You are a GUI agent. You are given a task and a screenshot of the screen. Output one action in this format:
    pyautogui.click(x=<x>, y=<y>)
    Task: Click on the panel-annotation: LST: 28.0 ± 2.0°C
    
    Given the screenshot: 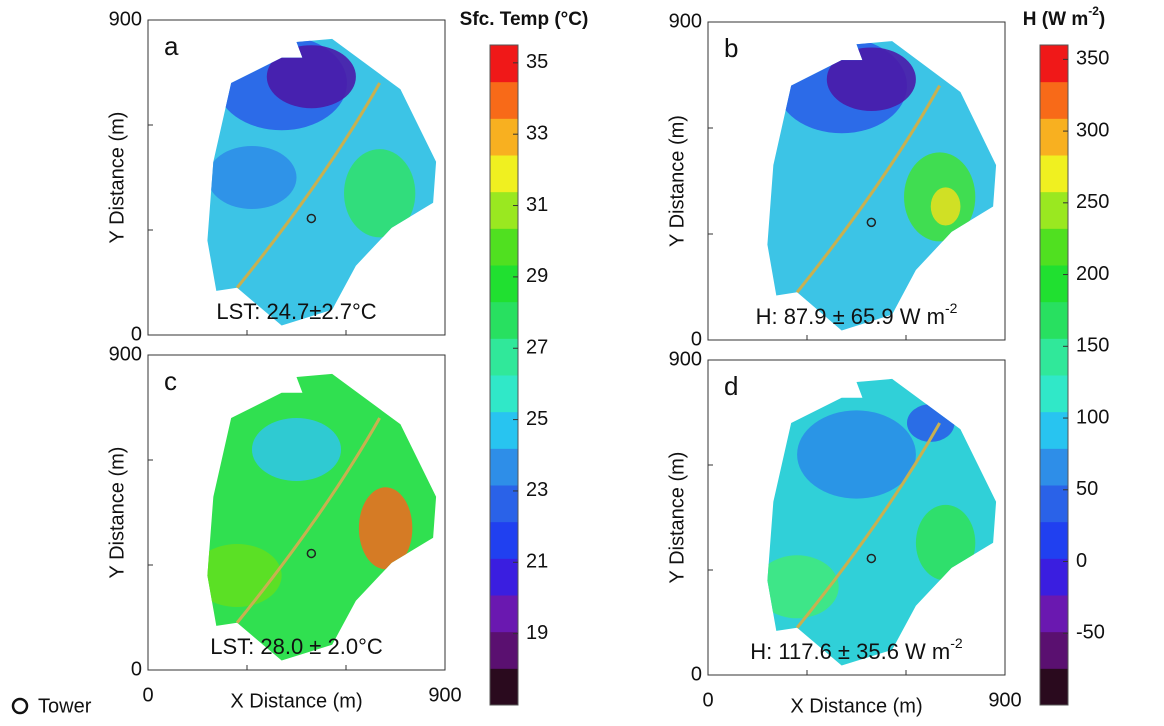 What is the action you would take?
    pyautogui.click(x=296, y=646)
    